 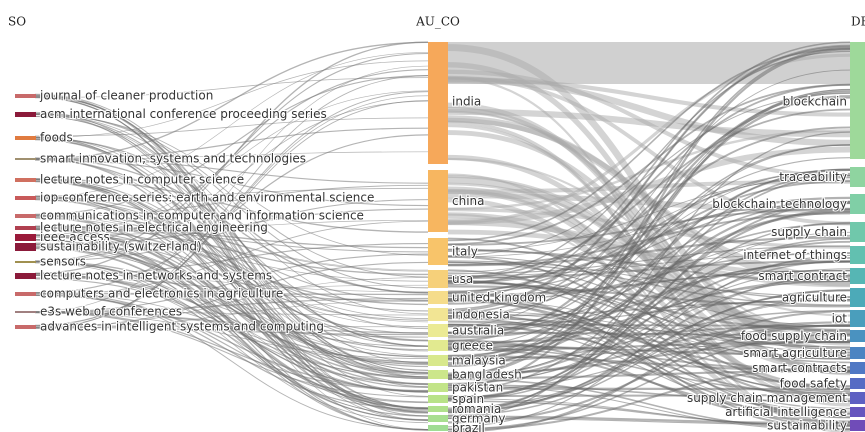 I want to click on keyword-label: blockchain technology, so click(x=779, y=204).